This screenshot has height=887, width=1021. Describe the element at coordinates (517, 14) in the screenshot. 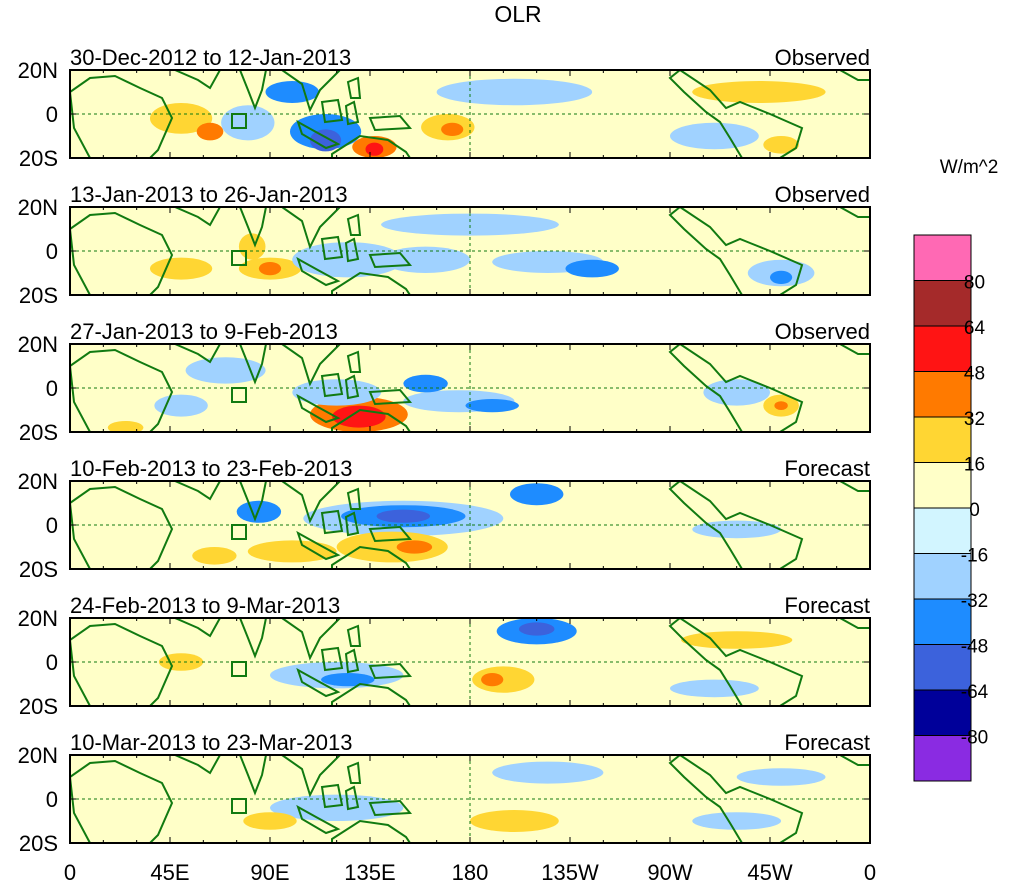

I see `chart-title: OLR` at that location.